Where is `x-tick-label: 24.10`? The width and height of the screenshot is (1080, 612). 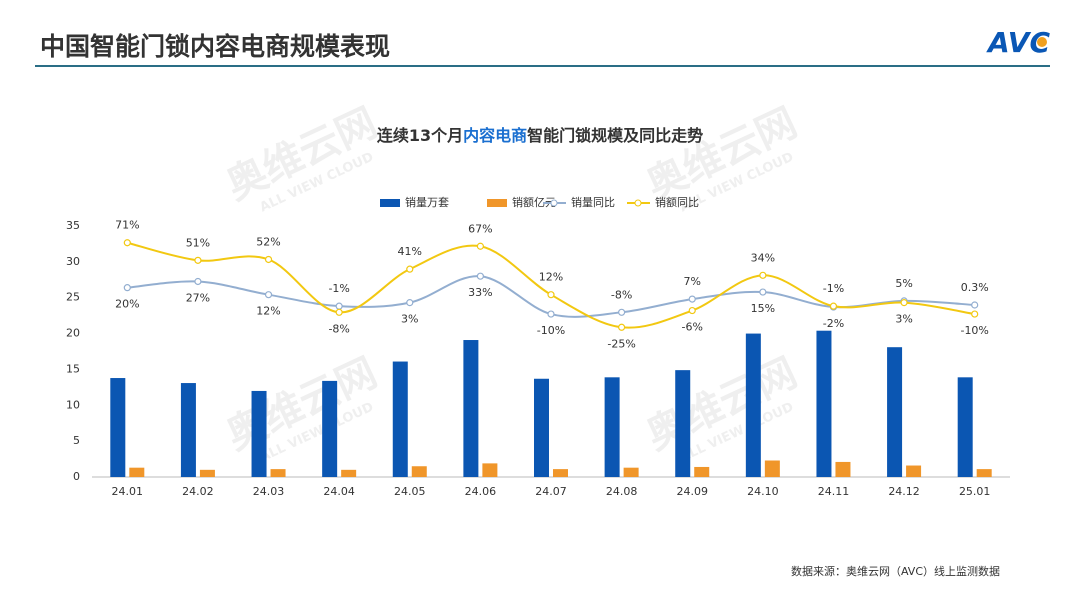 x-tick-label: 24.10 is located at coordinates (763, 491).